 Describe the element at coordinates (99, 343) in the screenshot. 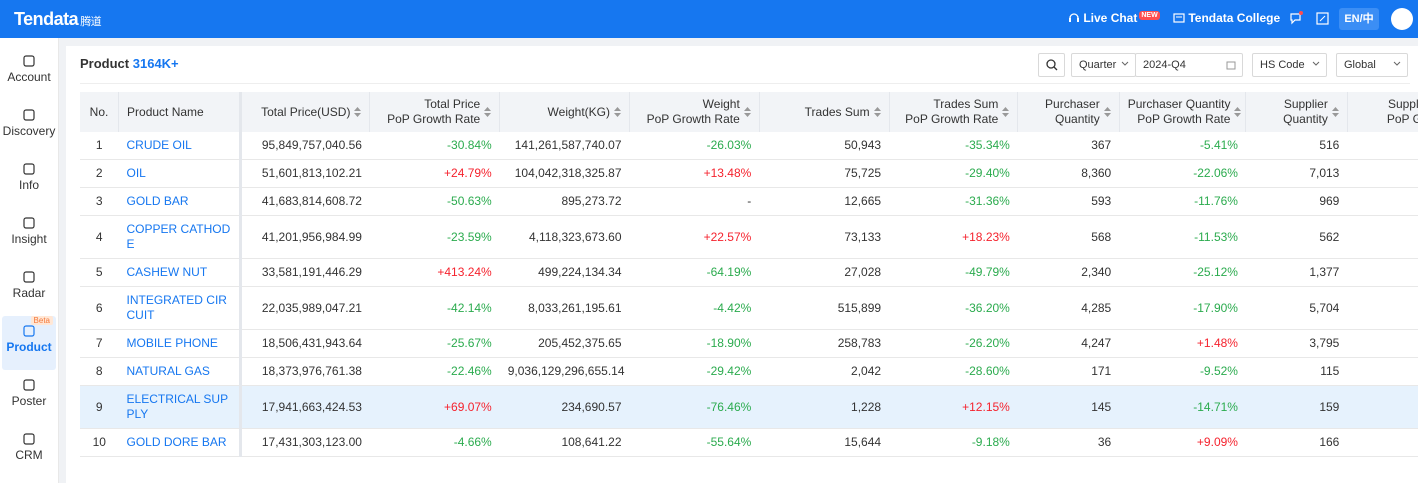

I see `table-cell: 7` at that location.